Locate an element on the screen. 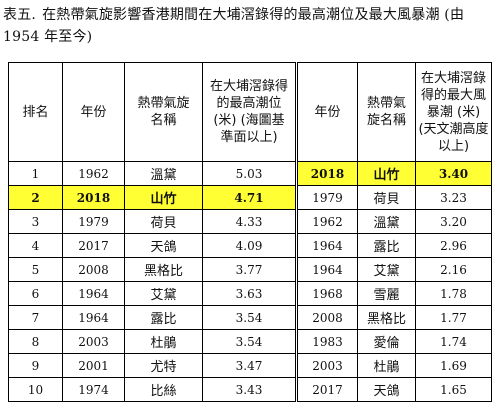 This screenshot has width=500, height=414. cyclone-name-cell: 黑格比 is located at coordinates (163, 269).